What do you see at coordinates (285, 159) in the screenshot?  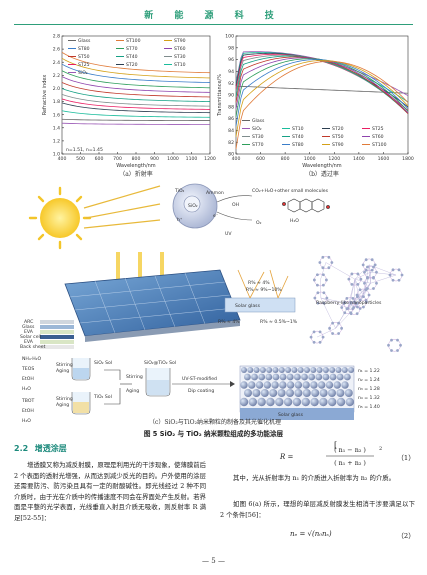 I see `chart-b-xtick-label: 800` at bounding box center [285, 159].